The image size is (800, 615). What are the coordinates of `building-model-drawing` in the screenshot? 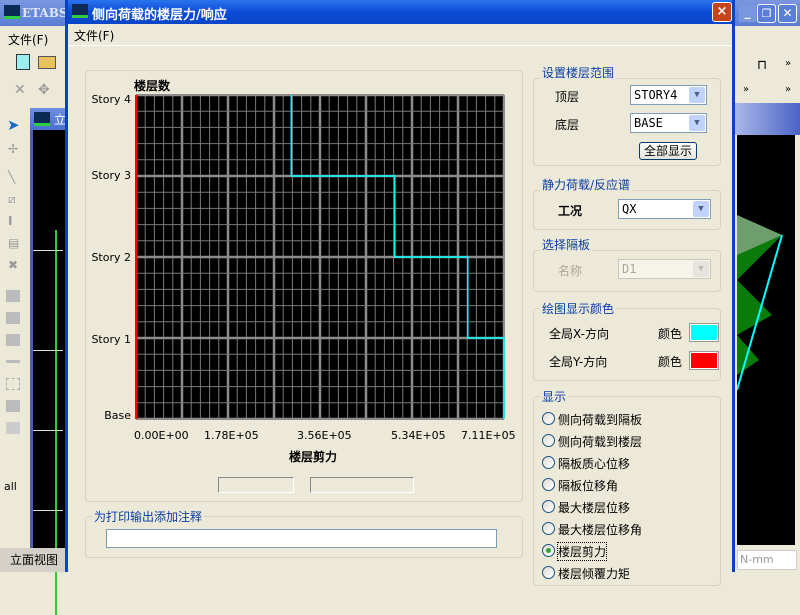 It's located at (759, 303).